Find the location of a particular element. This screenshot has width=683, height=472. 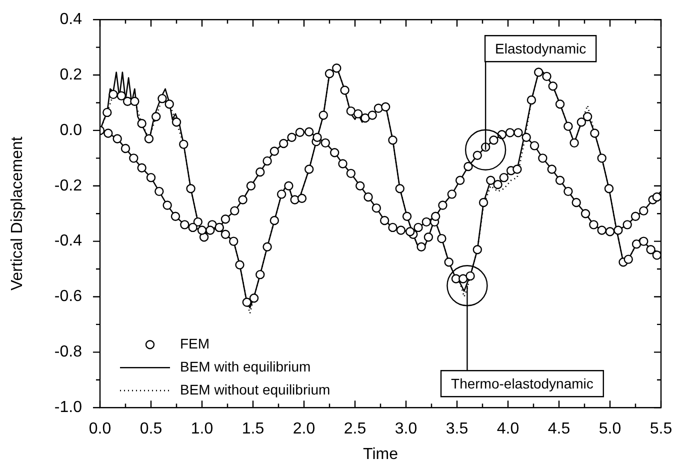

y-tick-label: 0.0 is located at coordinates (71, 130).